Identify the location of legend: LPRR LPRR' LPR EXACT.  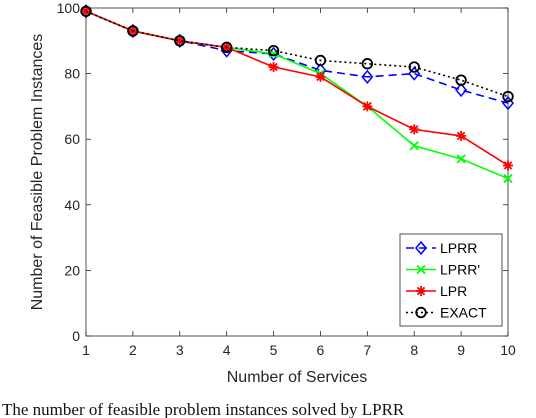
(451, 280).